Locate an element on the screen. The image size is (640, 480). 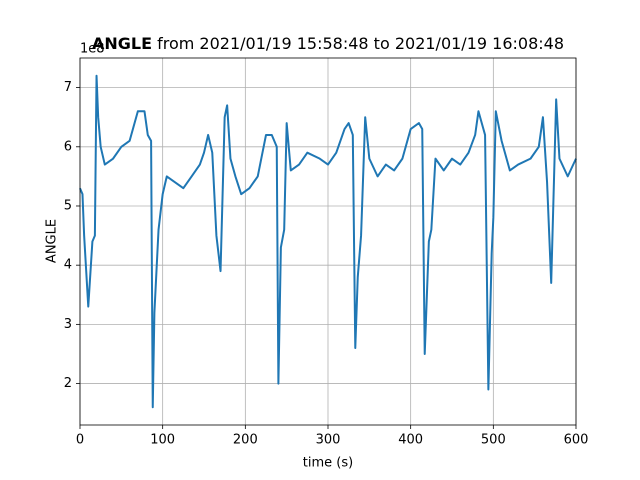
x-tick-label: 300 is located at coordinates (328, 440).